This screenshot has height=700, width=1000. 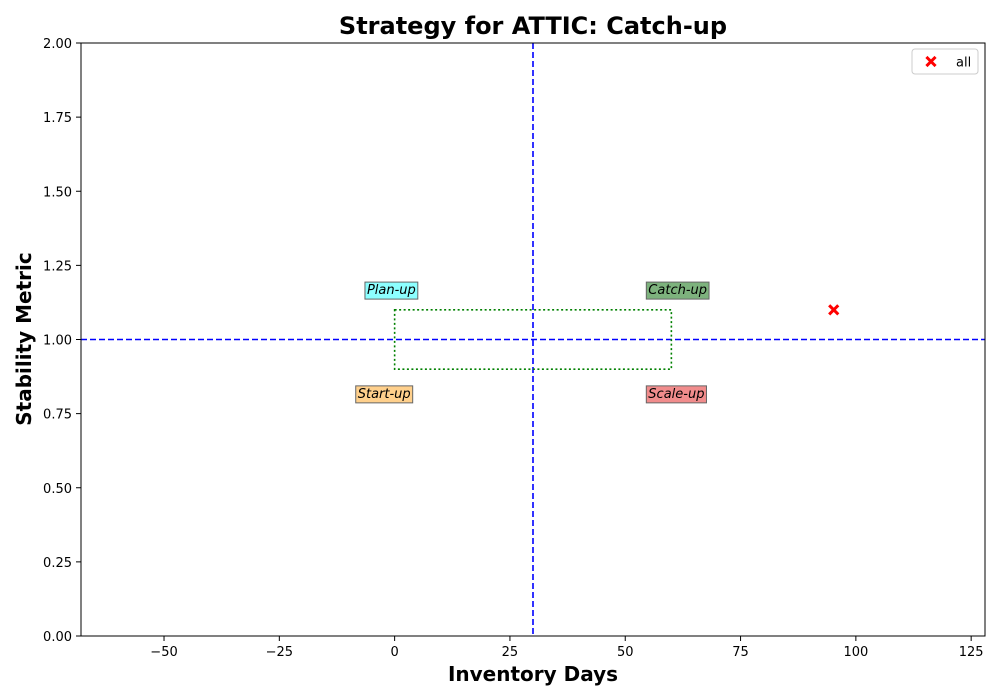 I want to click on legend-box, so click(x=945, y=61).